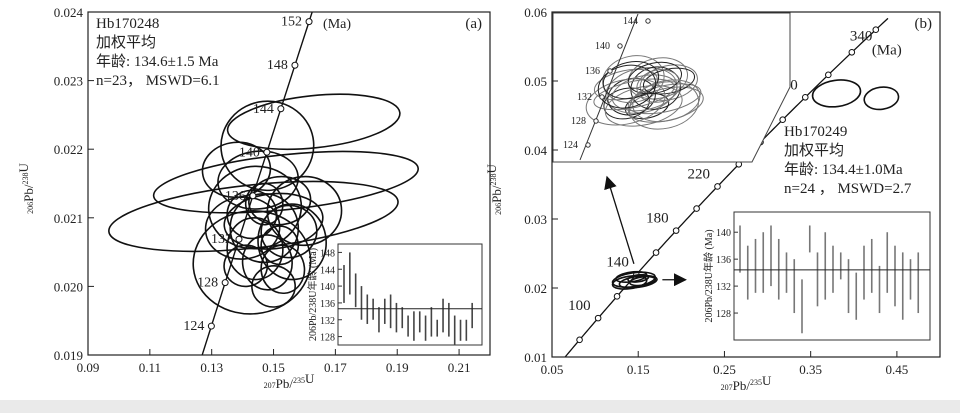 This screenshot has height=413, width=960. What do you see at coordinates (843, 169) in the screenshot?
I see `age-label: 年龄: 134.4±1.0Ma` at bounding box center [843, 169].